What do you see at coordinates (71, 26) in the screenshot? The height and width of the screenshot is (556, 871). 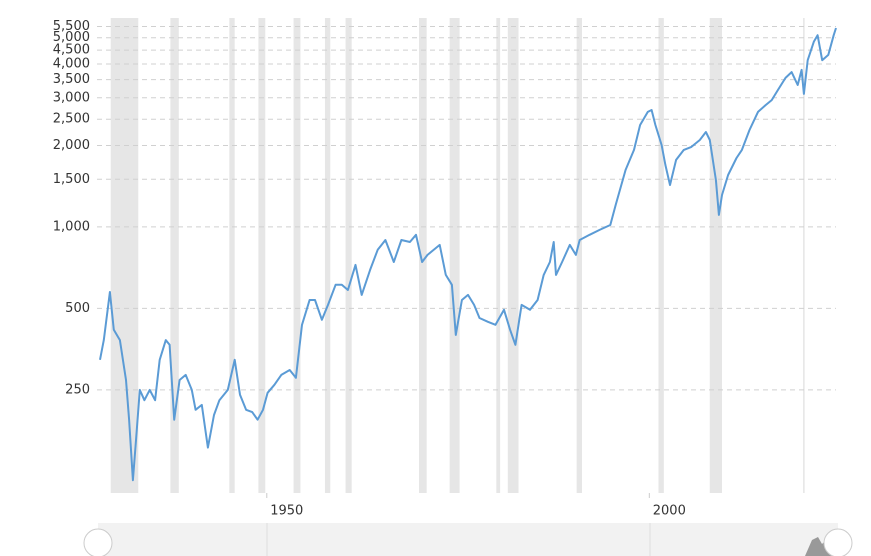 I see `y-tick-label: 5,500` at bounding box center [71, 26].